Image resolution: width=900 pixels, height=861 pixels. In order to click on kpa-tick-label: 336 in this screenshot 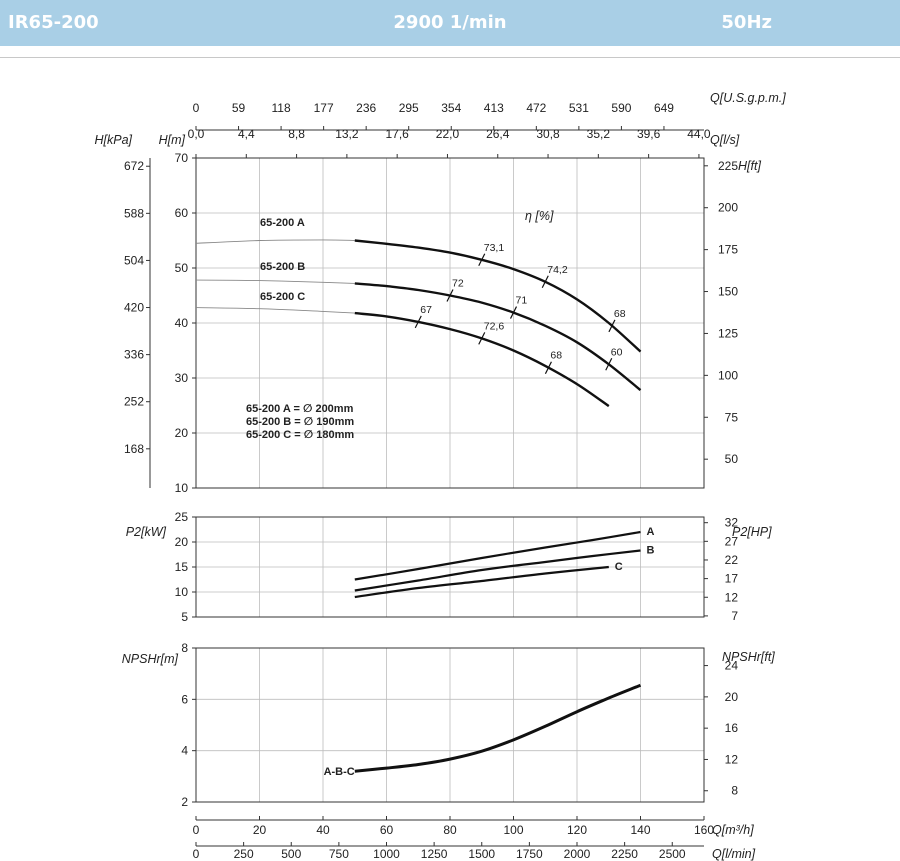, I will do `click(134, 355)`.